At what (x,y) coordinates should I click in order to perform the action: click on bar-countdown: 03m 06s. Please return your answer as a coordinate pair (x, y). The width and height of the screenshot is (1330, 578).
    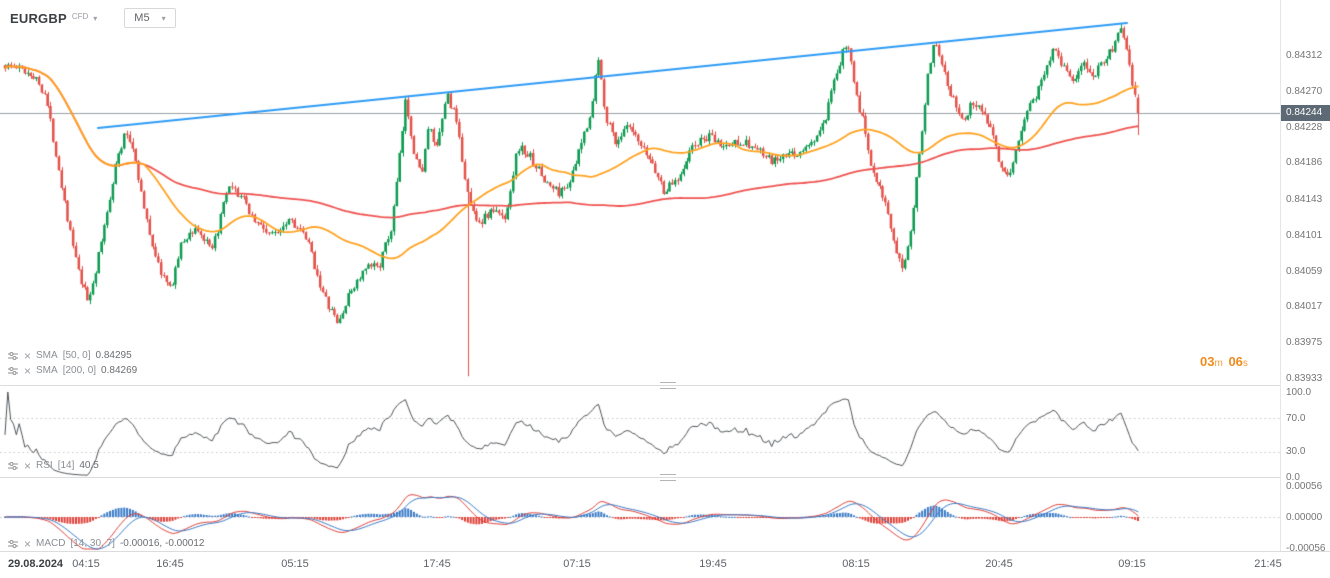
    Looking at the image, I should click on (1224, 361).